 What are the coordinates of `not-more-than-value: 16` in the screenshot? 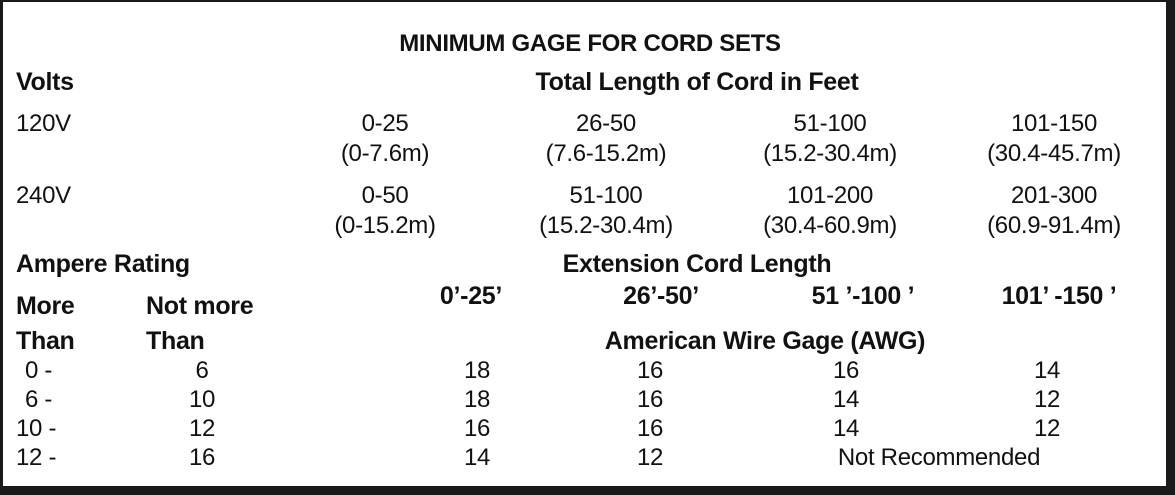 It's located at (202, 457).